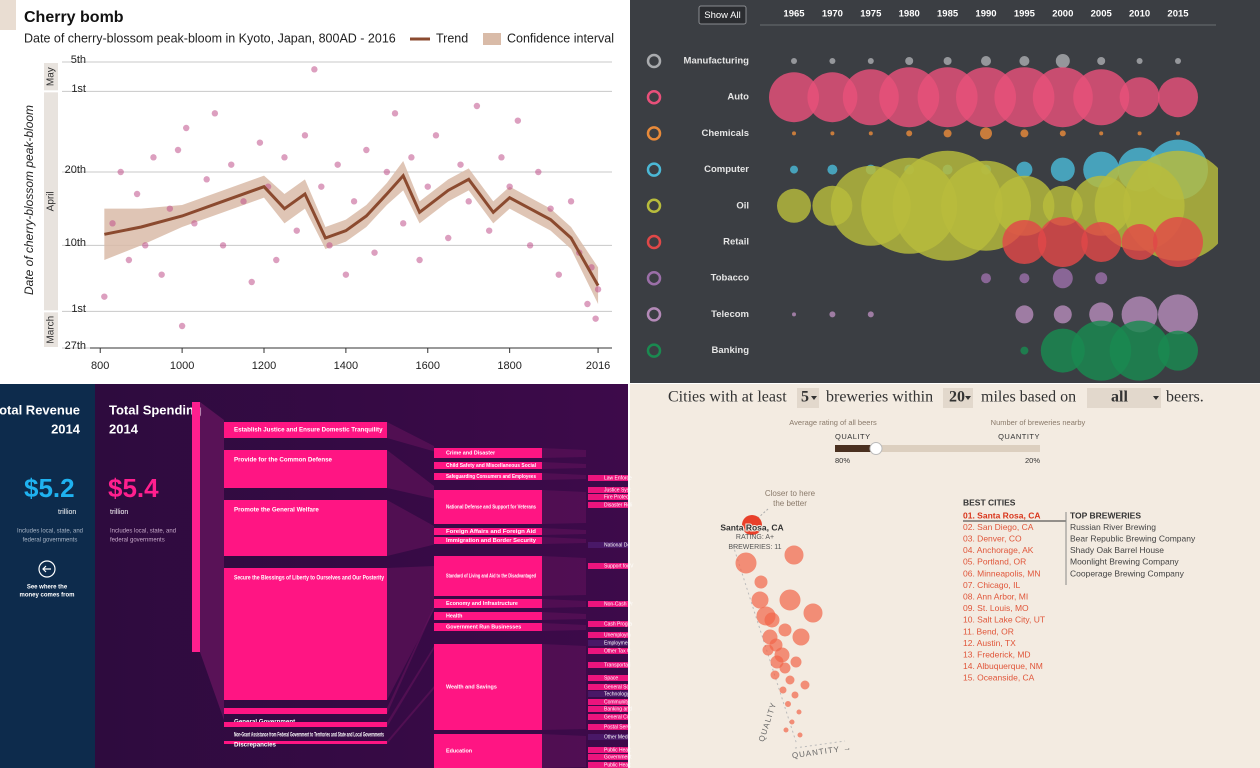  What do you see at coordinates (909, 14) in the screenshot?
I see `year-label: 1980` at bounding box center [909, 14].